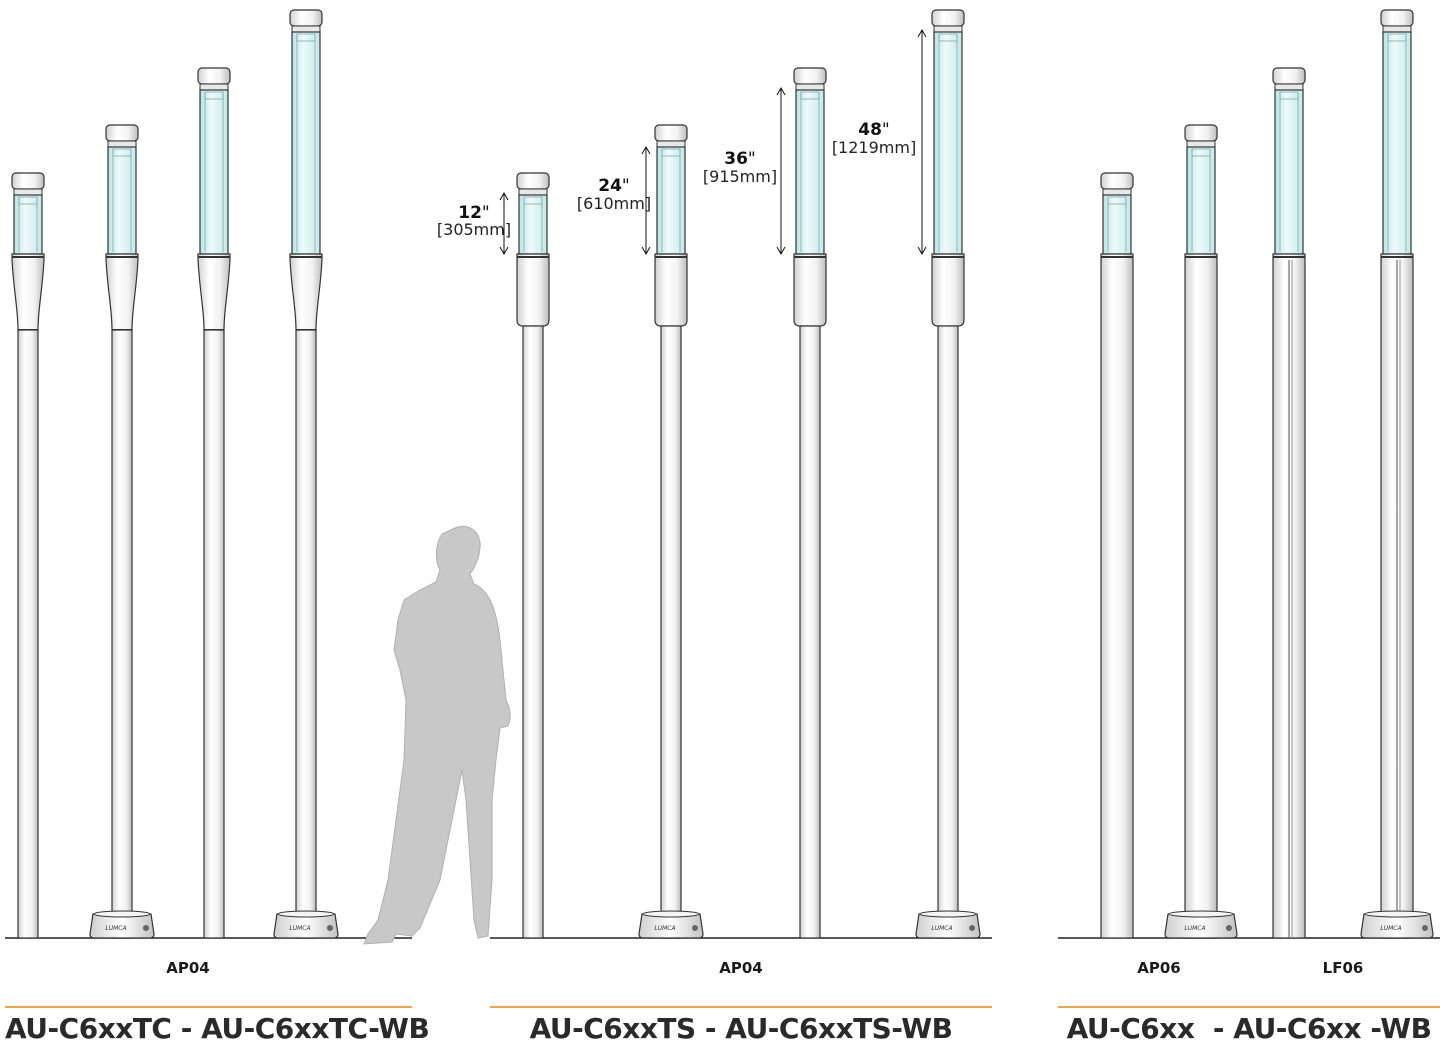 This screenshot has height=1050, width=1444. I want to click on dimension-0: 12"[305mm], so click(474, 223).